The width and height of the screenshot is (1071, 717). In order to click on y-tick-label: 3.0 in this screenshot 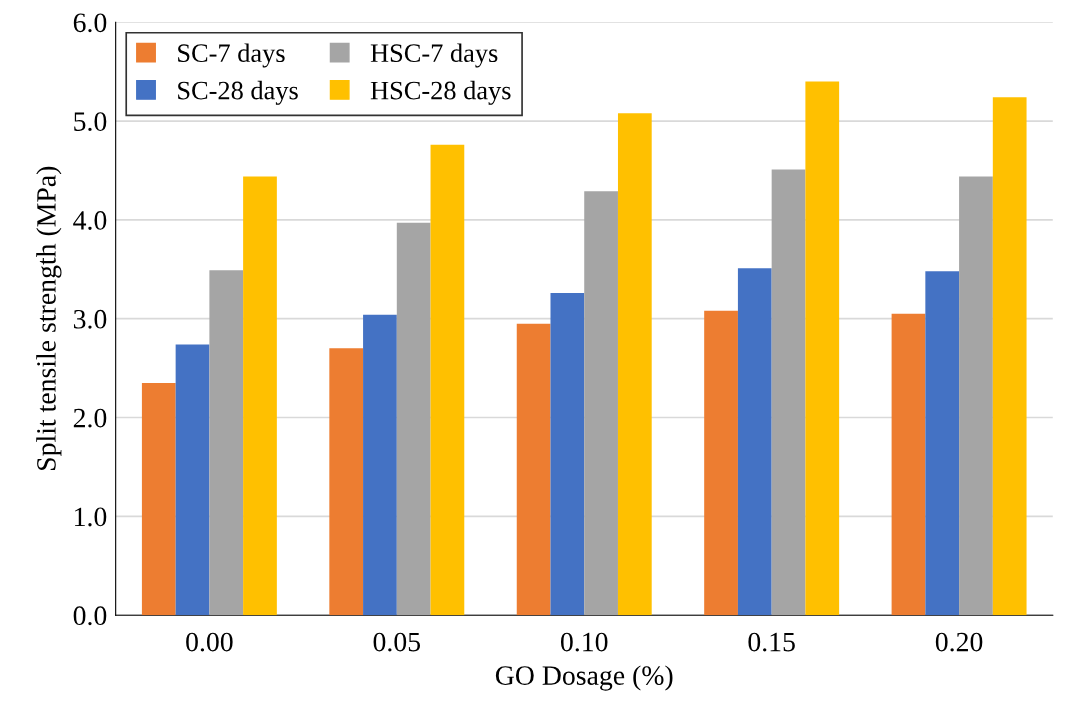, I will do `click(90, 319)`.